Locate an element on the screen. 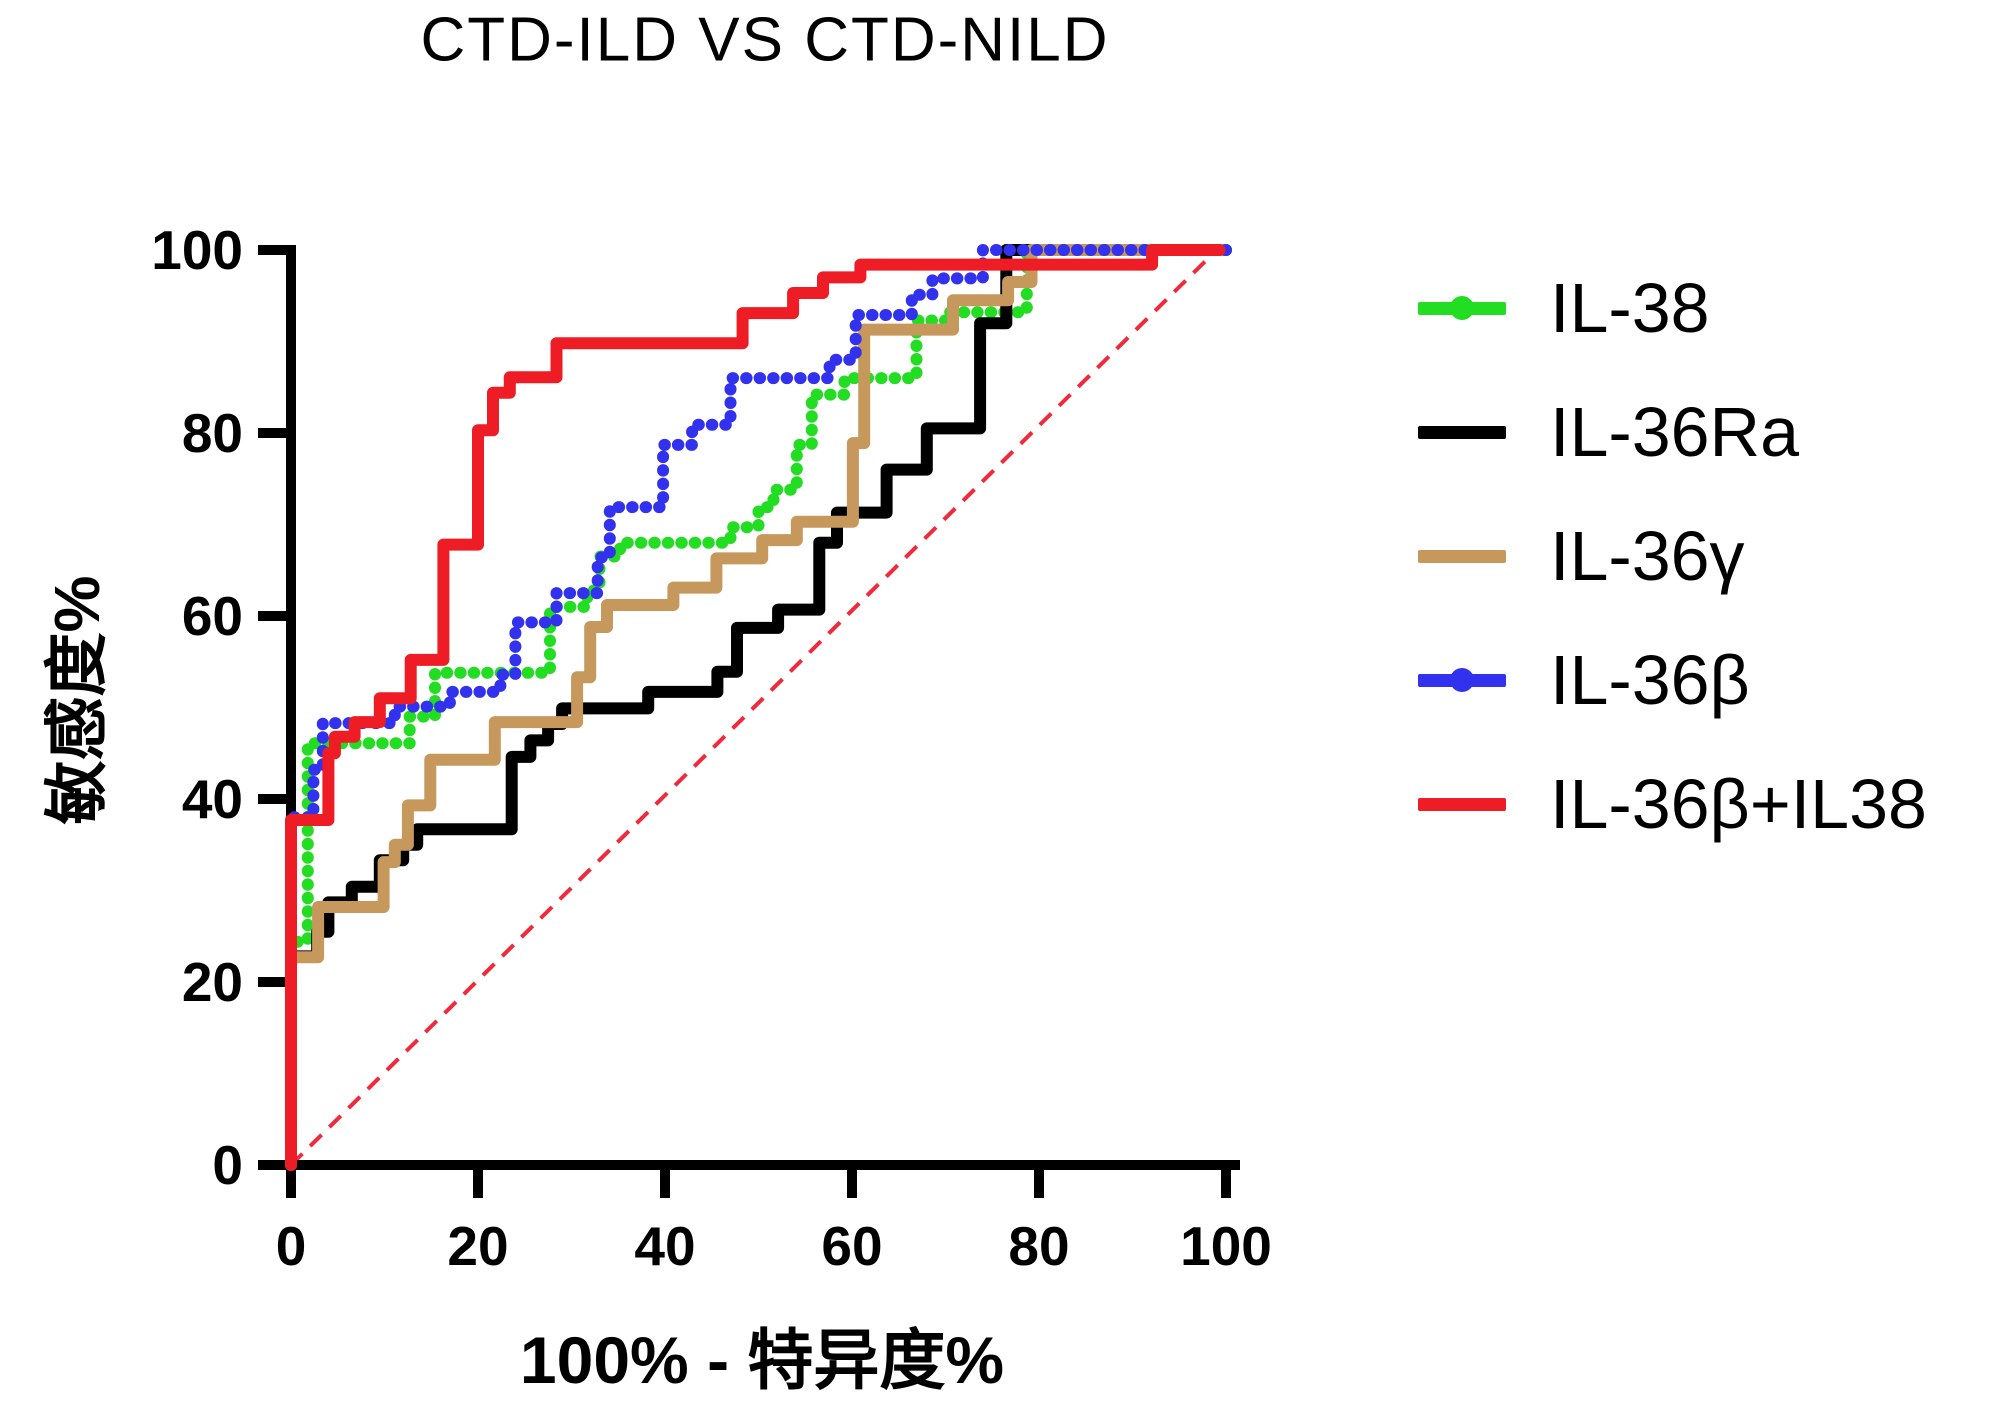 This screenshot has width=2000, height=1415. y-tick-label-40: 40 is located at coordinates (212, 799).